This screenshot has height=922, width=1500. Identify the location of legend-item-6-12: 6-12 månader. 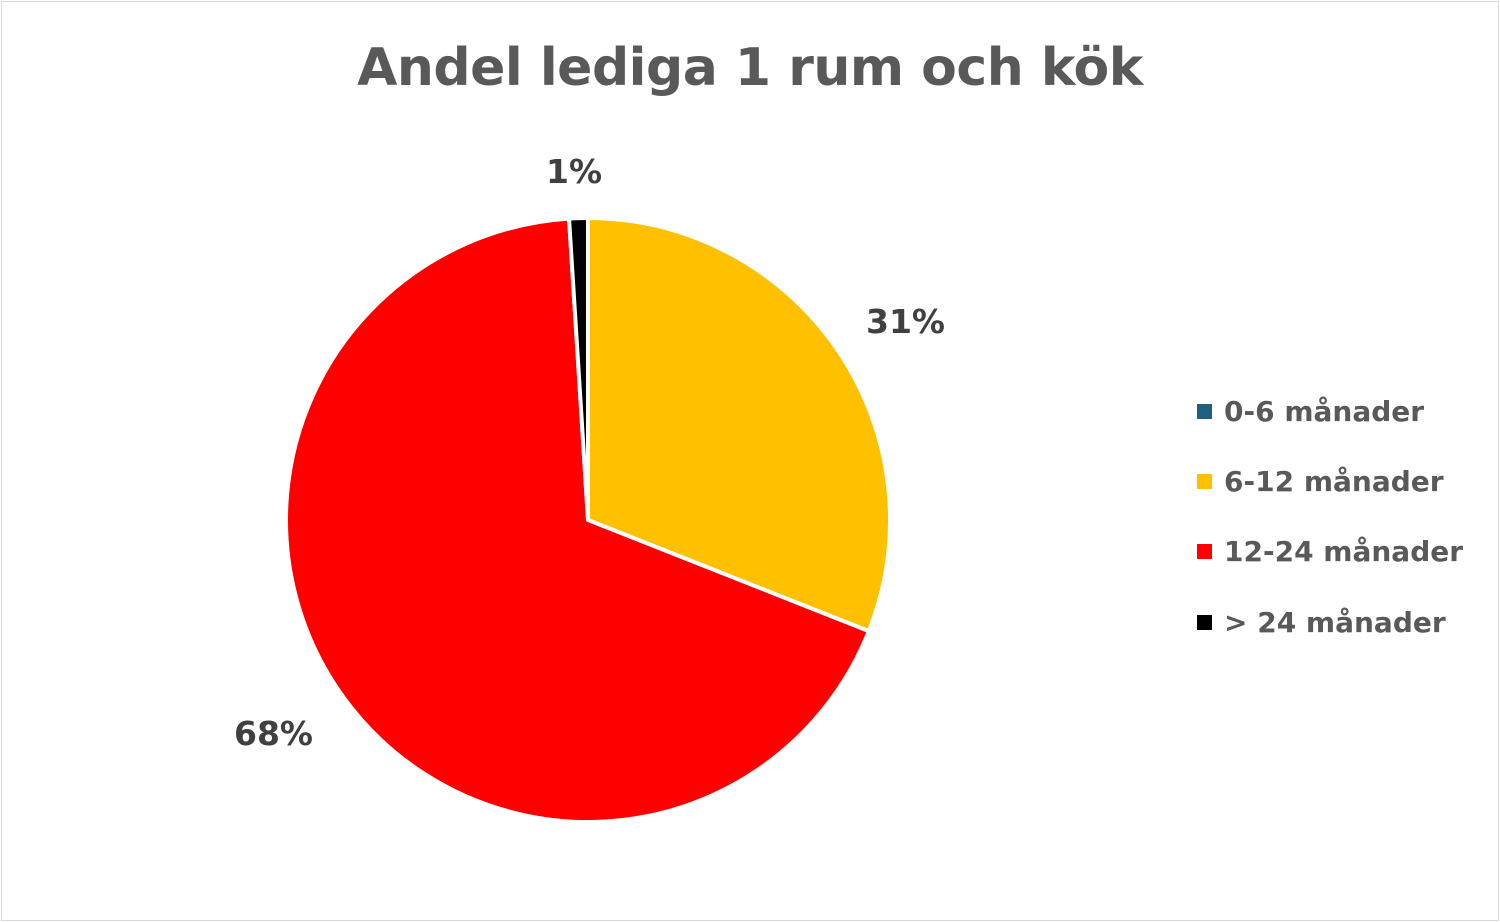
(1330, 499).